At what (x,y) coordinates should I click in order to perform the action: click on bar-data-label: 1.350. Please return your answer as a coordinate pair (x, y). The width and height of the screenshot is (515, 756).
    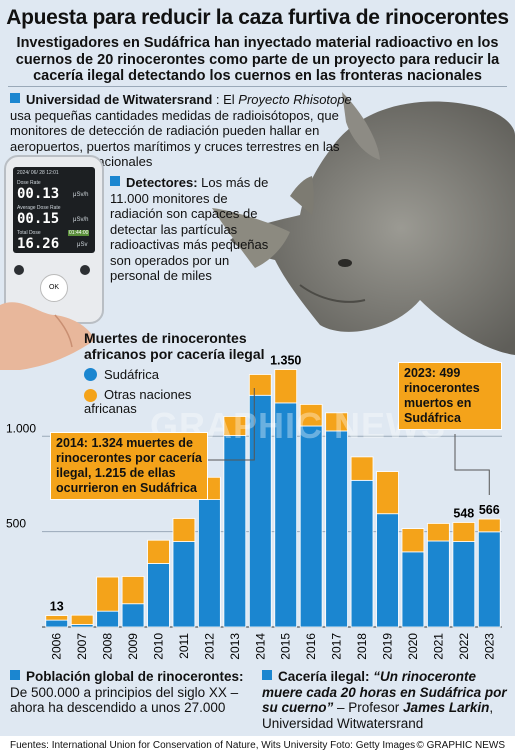
    Looking at the image, I should click on (285, 361).